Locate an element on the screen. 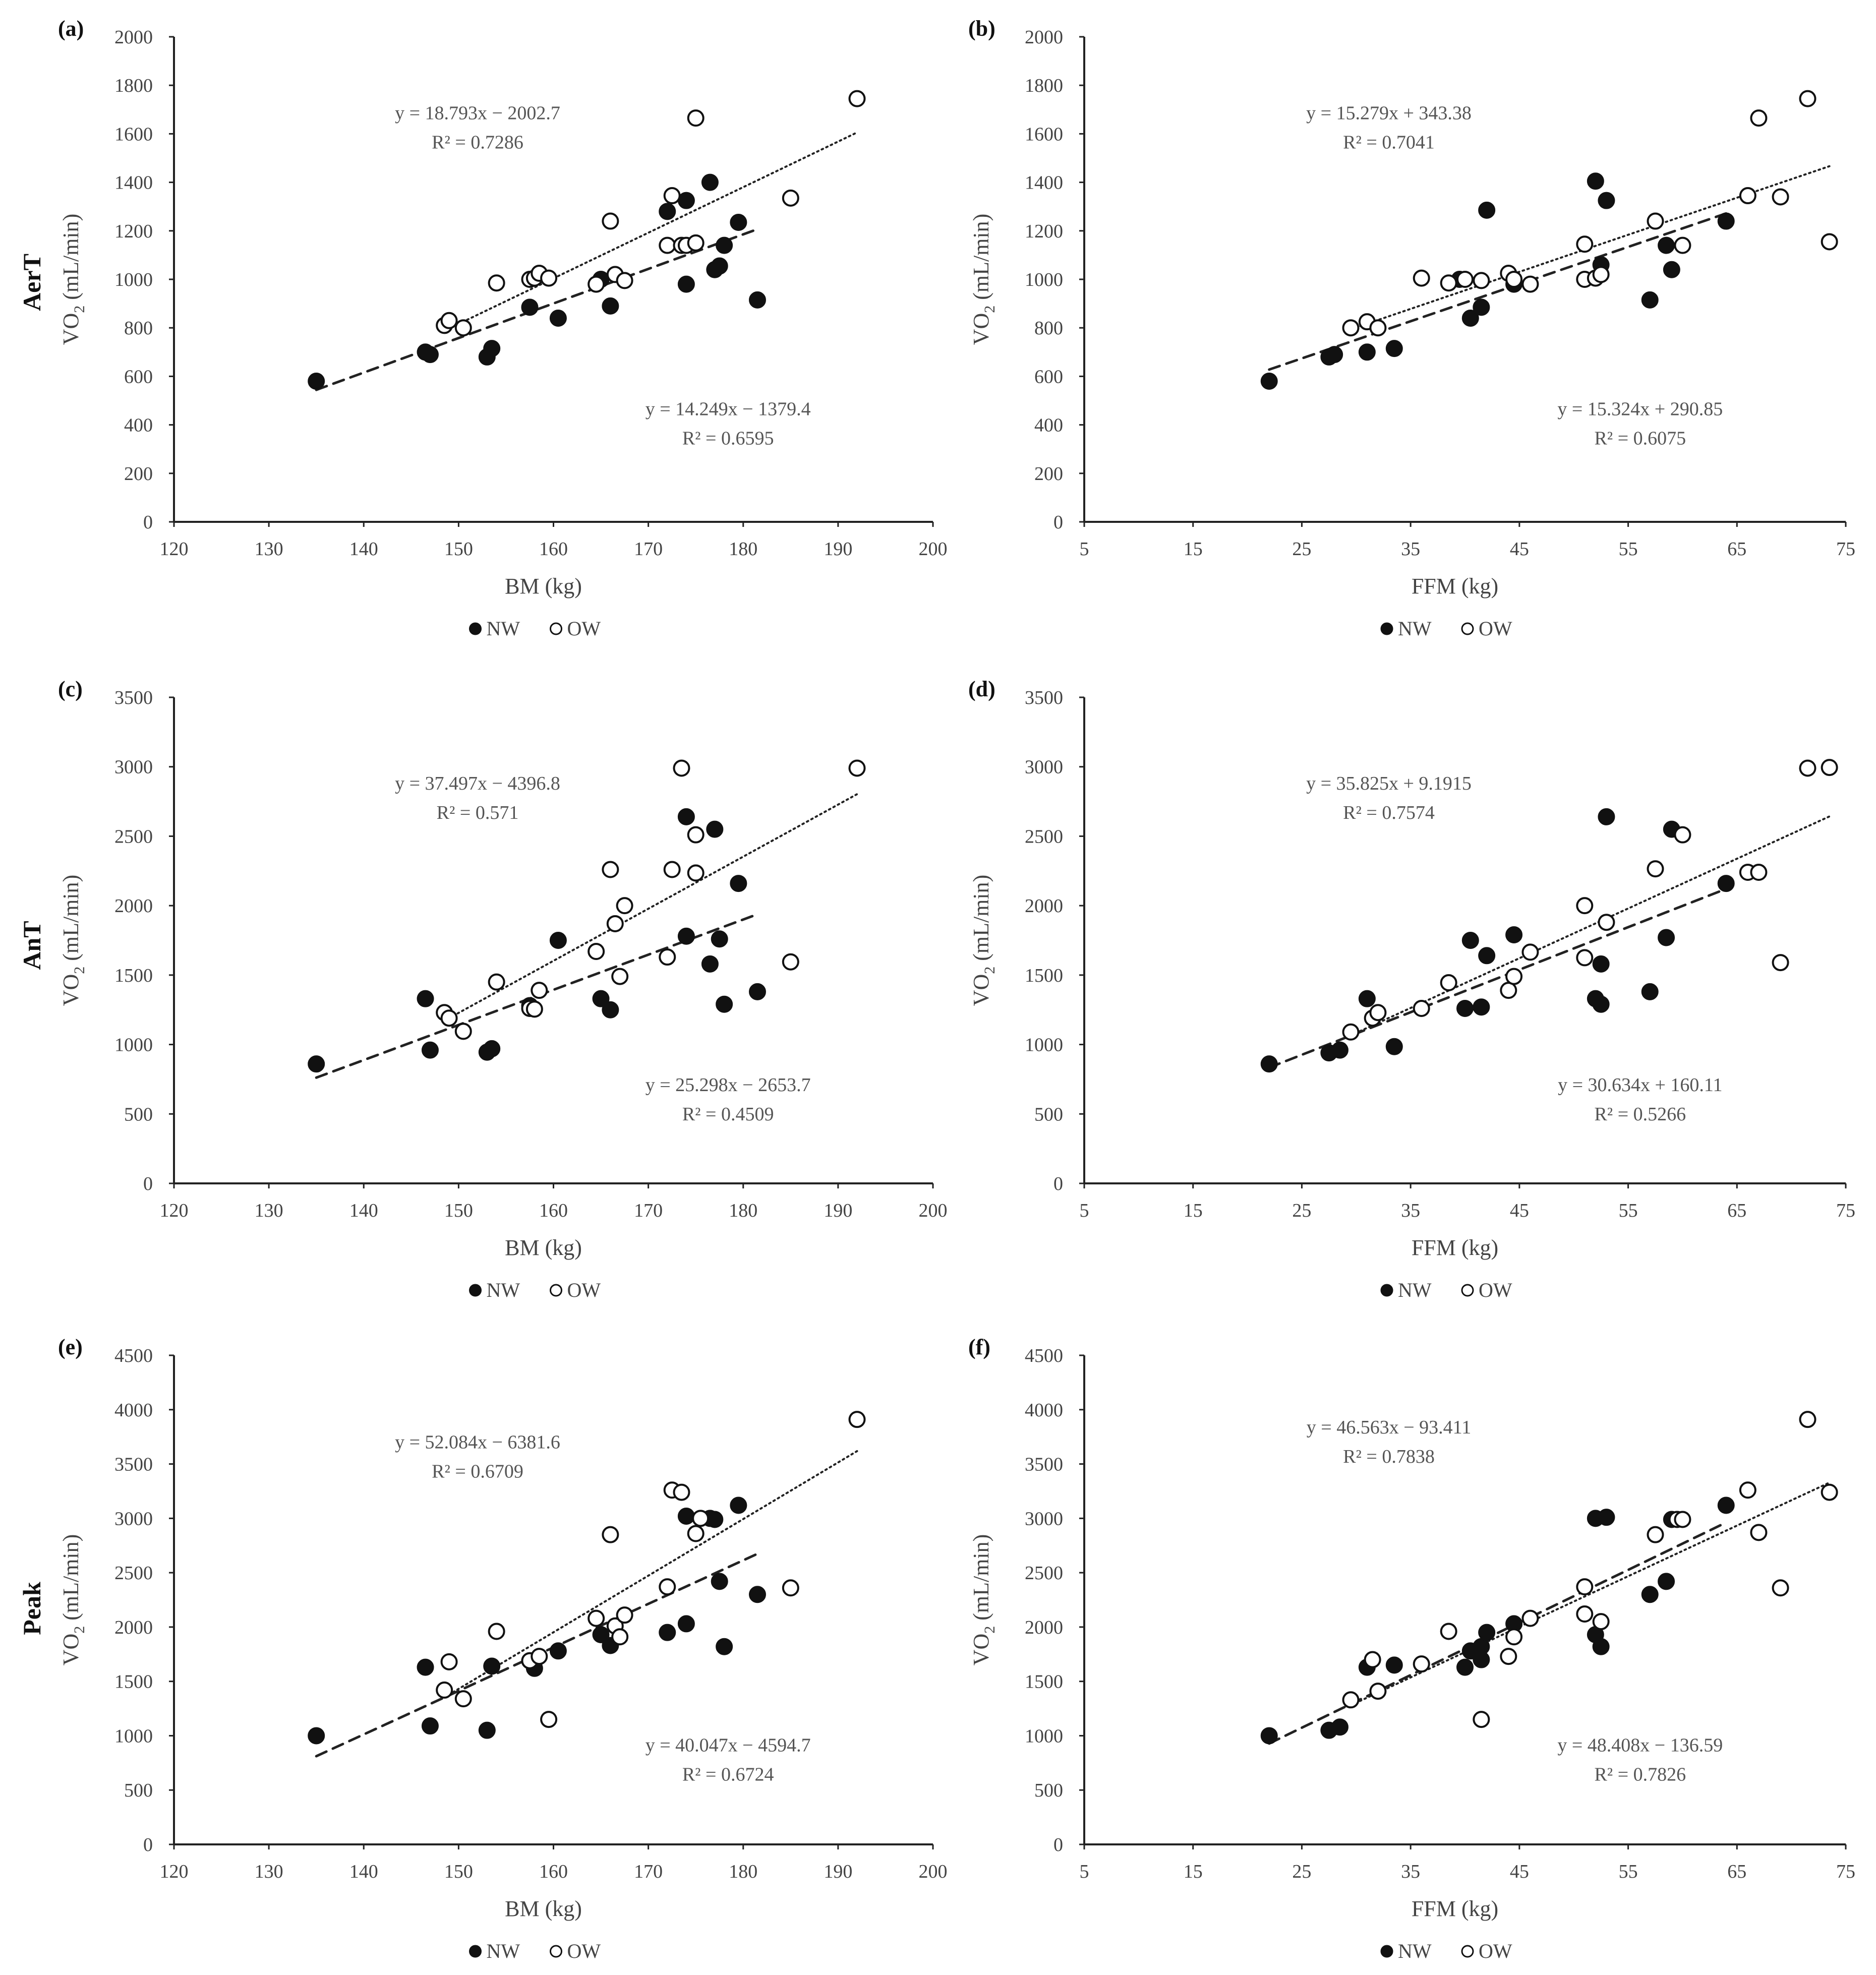  y-axis-title: VO2 (mL/min) is located at coordinates (73, 1600).